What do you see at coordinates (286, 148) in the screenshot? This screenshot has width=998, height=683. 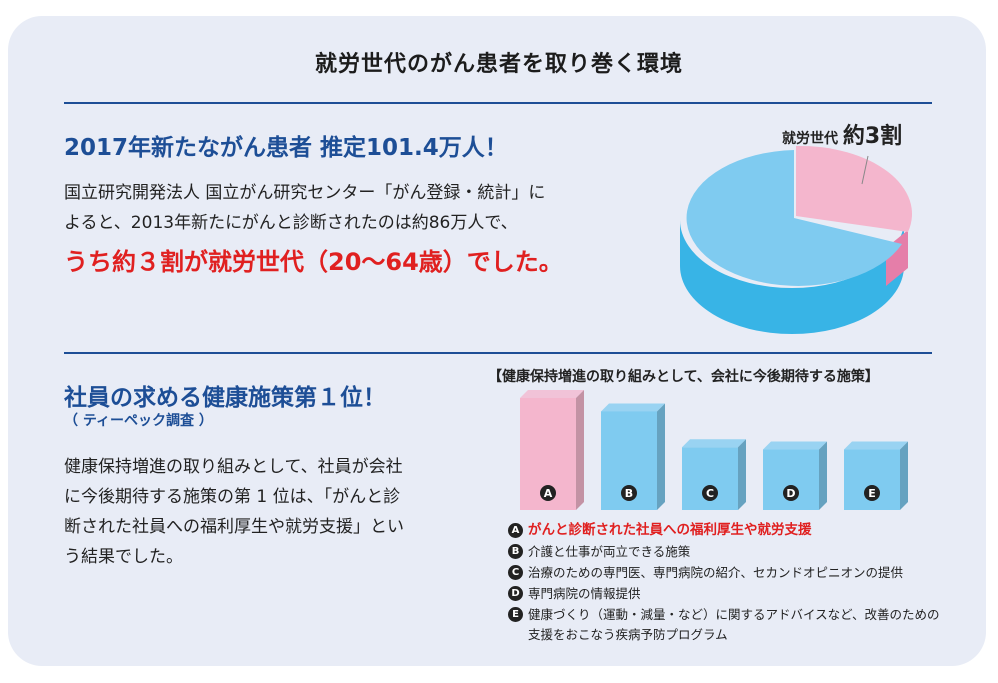 I see `section1-heading: 2017年新たながん患者 推定101.4万人！` at bounding box center [286, 148].